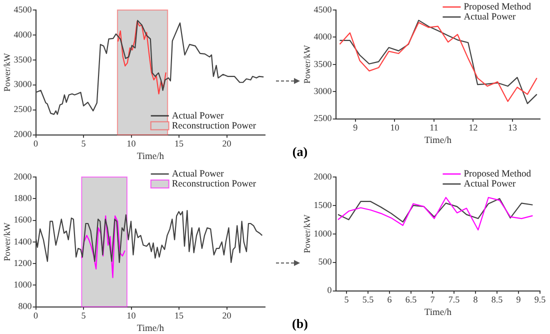 This screenshot has height=334, width=550. What do you see at coordinates (411, 299) in the screenshot?
I see `x-tick-label: 6.5` at bounding box center [411, 299].